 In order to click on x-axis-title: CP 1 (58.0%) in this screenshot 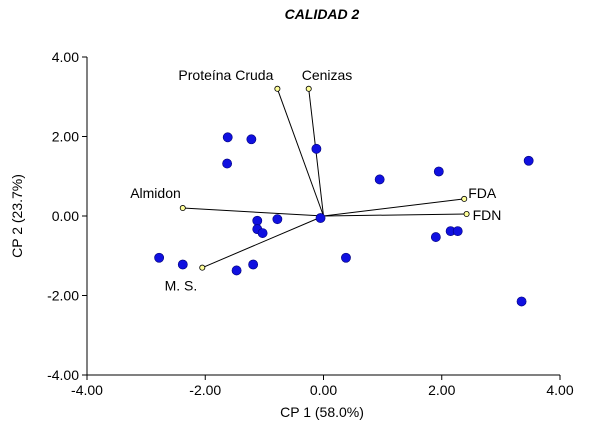, I will do `click(322, 412)`.